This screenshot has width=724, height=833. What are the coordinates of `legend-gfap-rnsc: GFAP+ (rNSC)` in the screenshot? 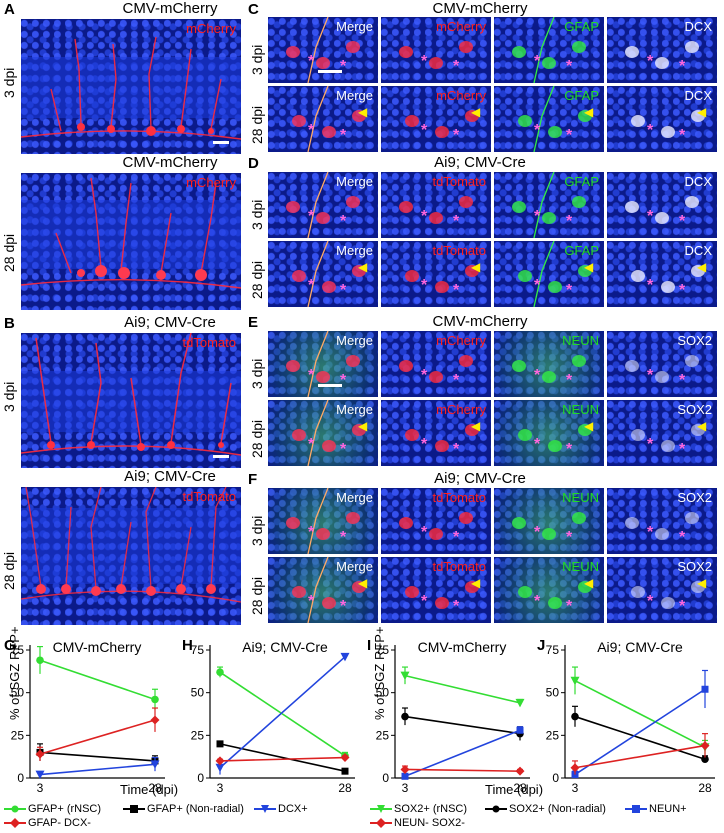 It's located at (52, 809).